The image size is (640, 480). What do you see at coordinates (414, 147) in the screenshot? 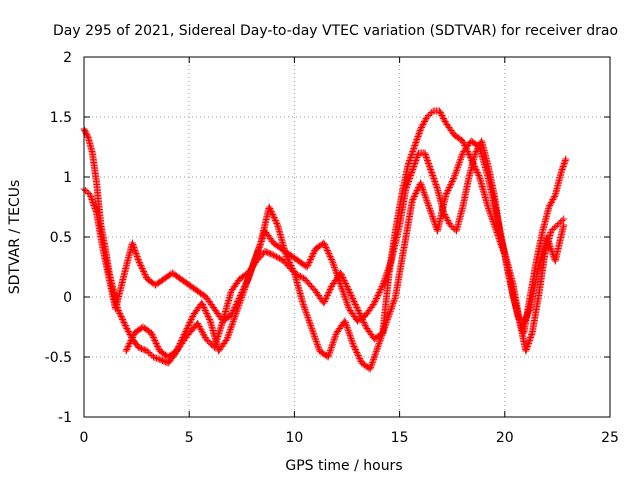
I see `track-a-point` at bounding box center [414, 147].